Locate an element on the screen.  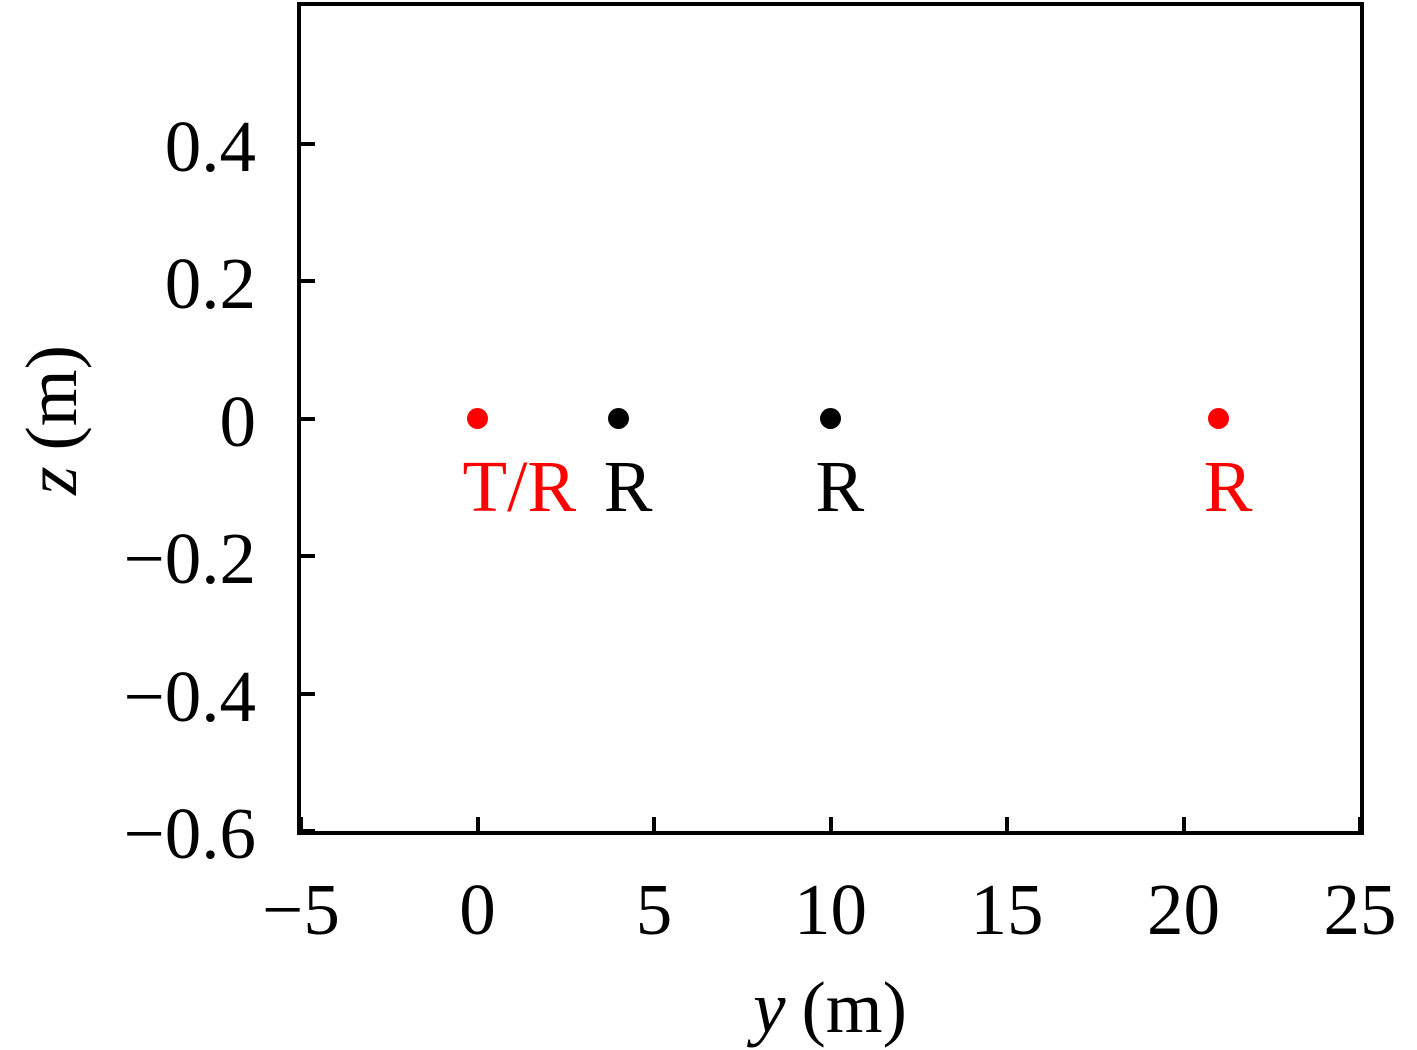
y-tick-label: 0.2 is located at coordinates (210, 283).